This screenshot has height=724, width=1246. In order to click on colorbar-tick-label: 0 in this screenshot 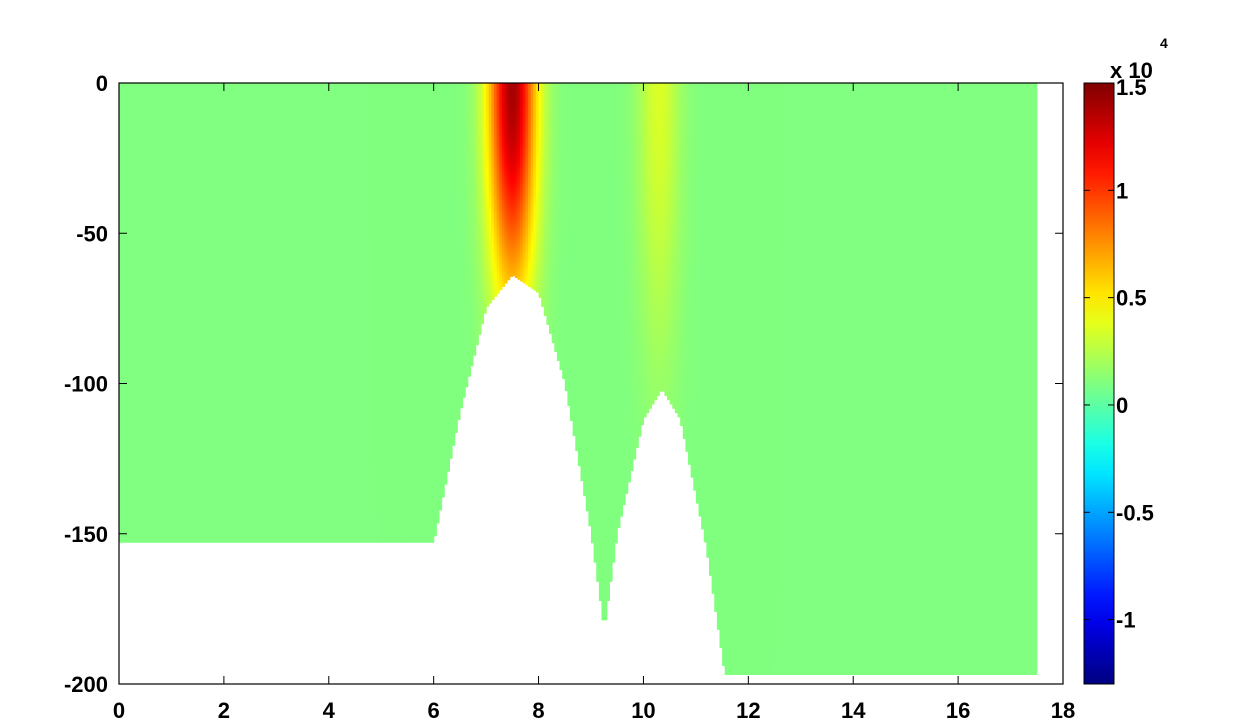, I will do `click(1122, 405)`.